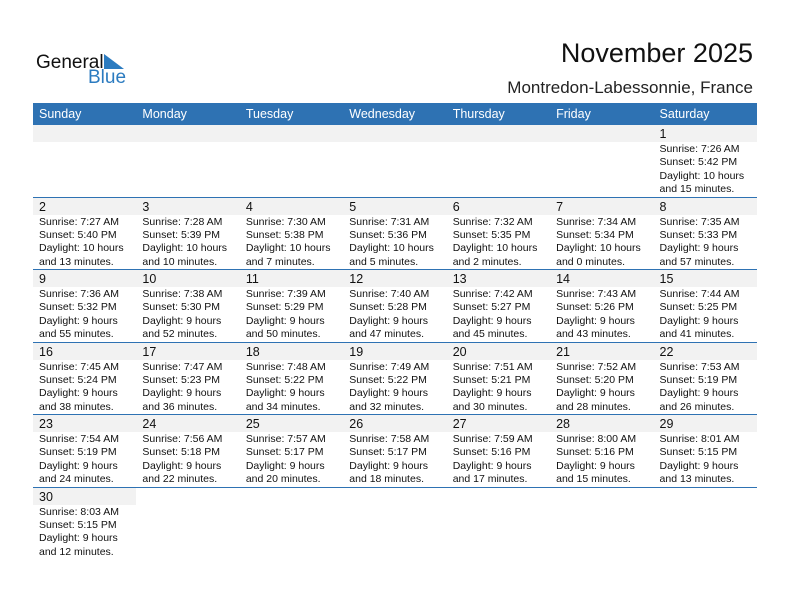 The width and height of the screenshot is (792, 612). Describe the element at coordinates (291, 423) in the screenshot. I see `day-number: 25` at that location.